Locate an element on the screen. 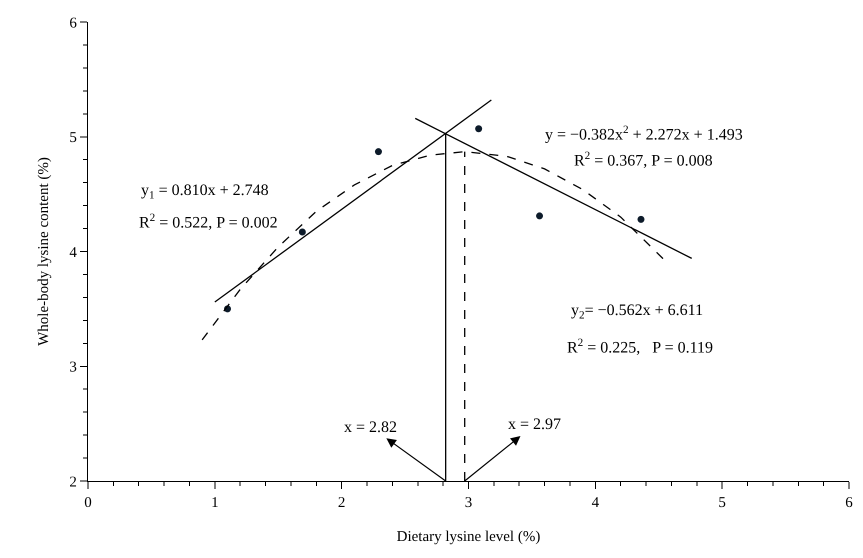 Image resolution: width=863 pixels, height=558 pixels. x-tick-label: 2 is located at coordinates (342, 503).